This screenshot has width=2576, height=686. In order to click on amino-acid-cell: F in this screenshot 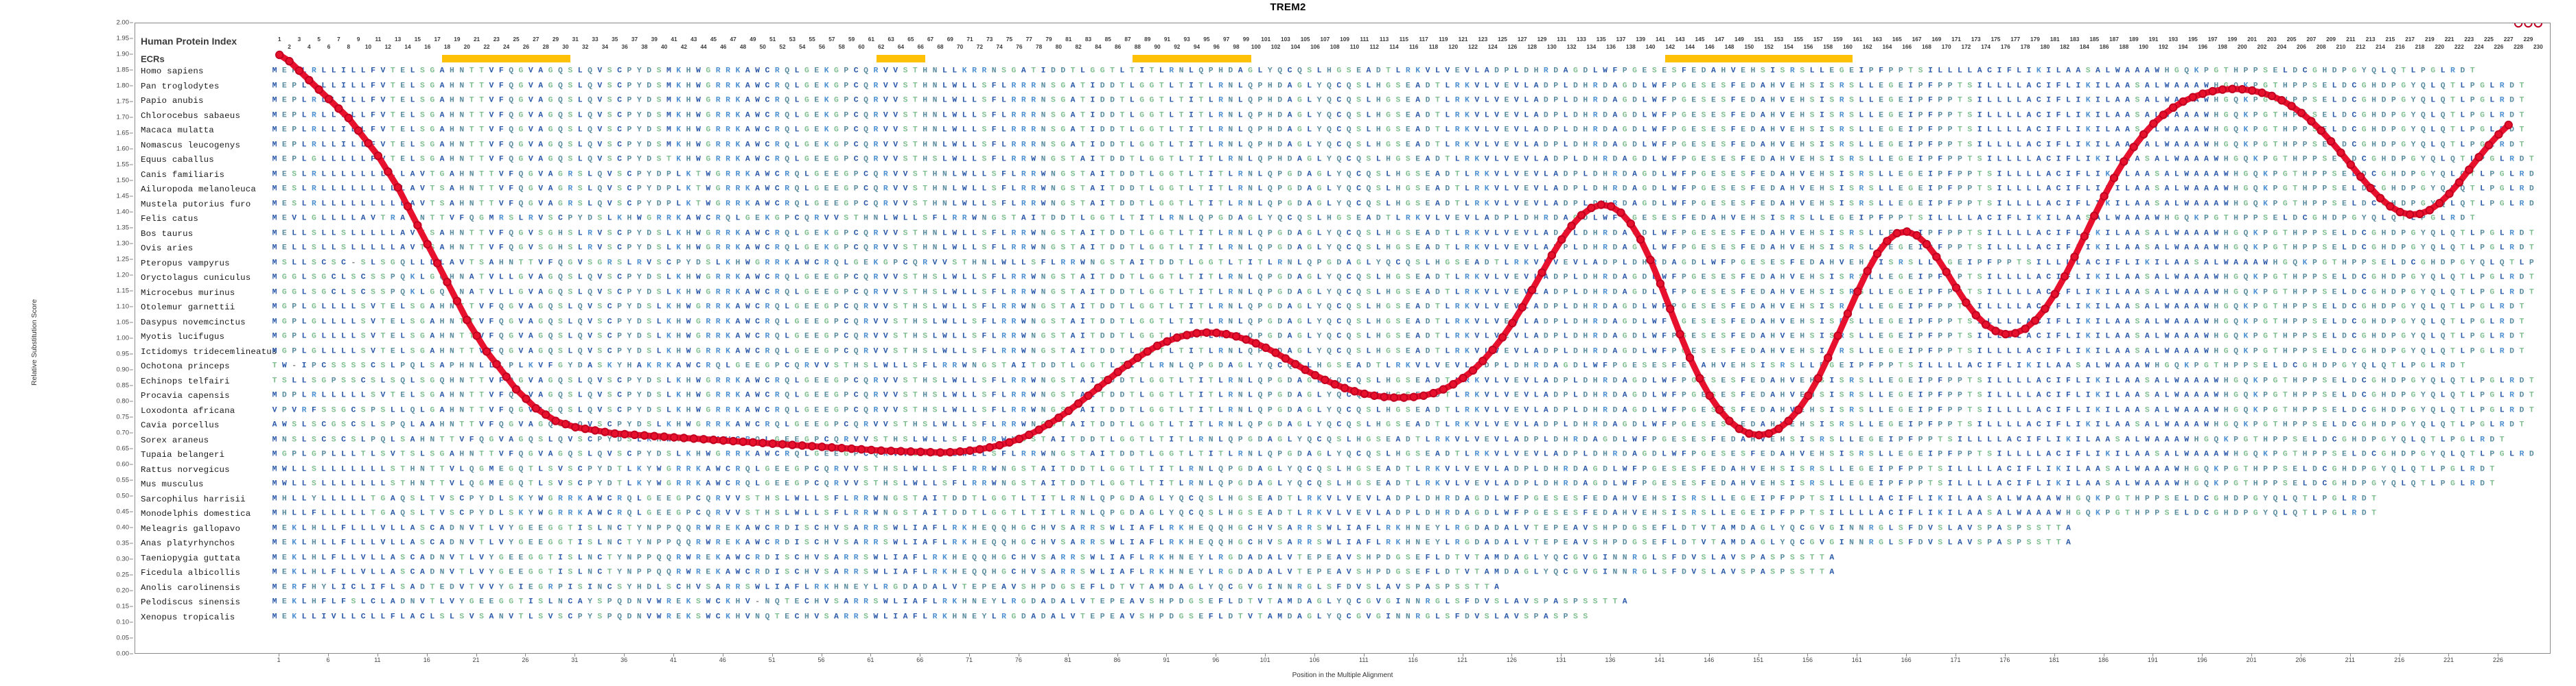, I will do `click(373, 144)`.